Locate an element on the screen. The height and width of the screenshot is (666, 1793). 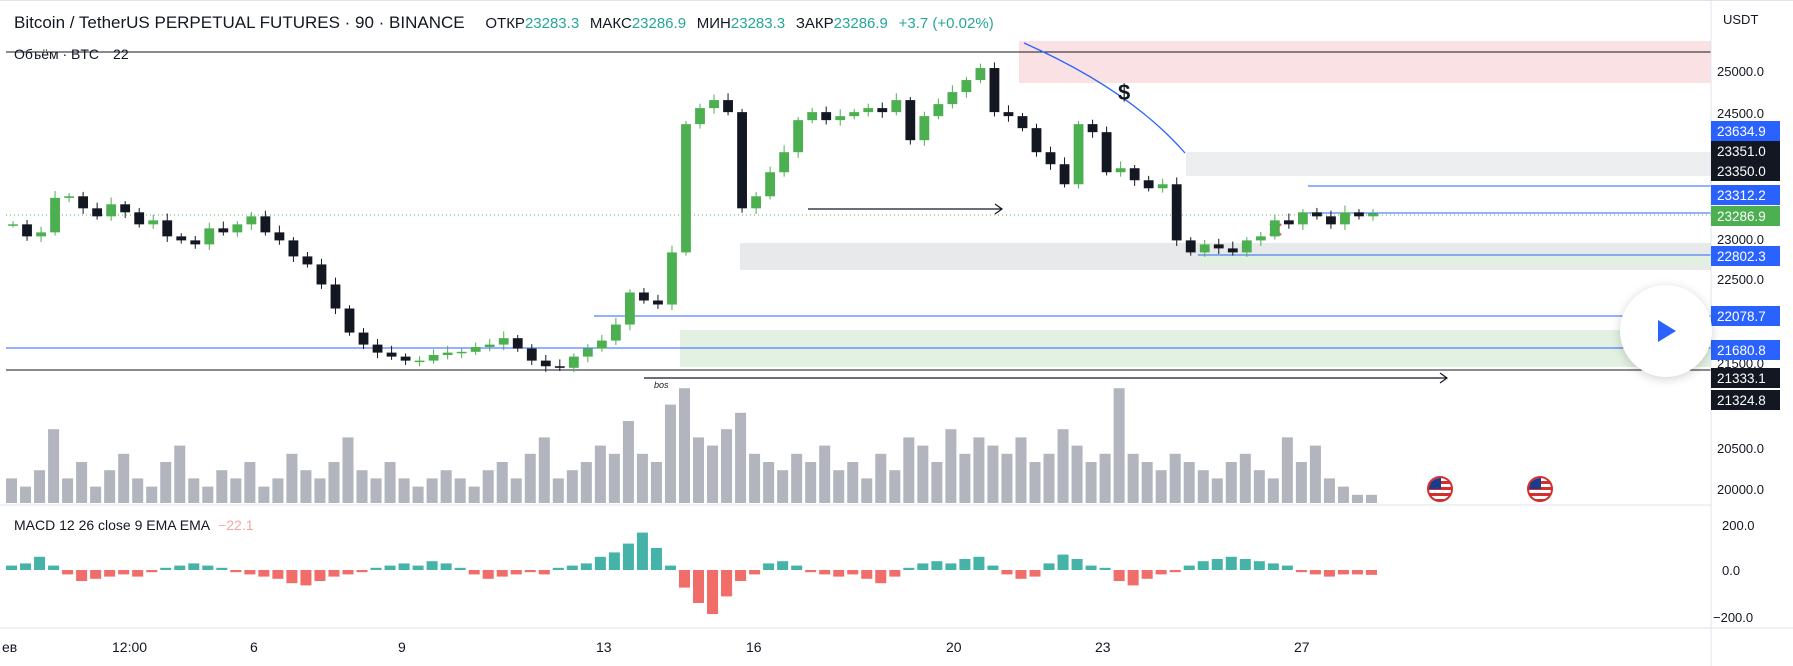
play-icon is located at coordinates (1667, 331).